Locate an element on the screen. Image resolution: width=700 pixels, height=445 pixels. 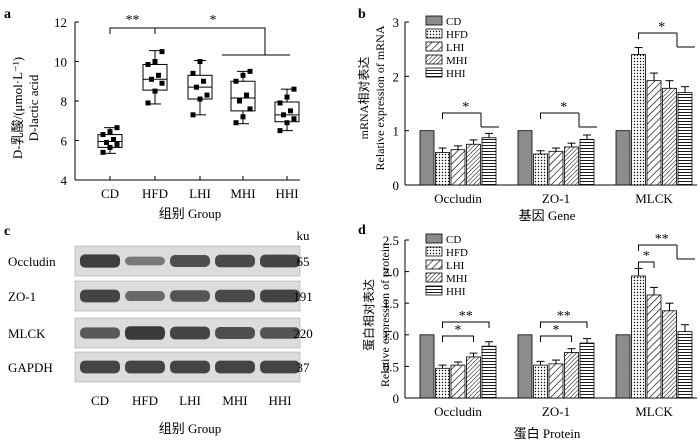
panel-d-y-tick-label: 0.5 is located at coordinates (391, 366).